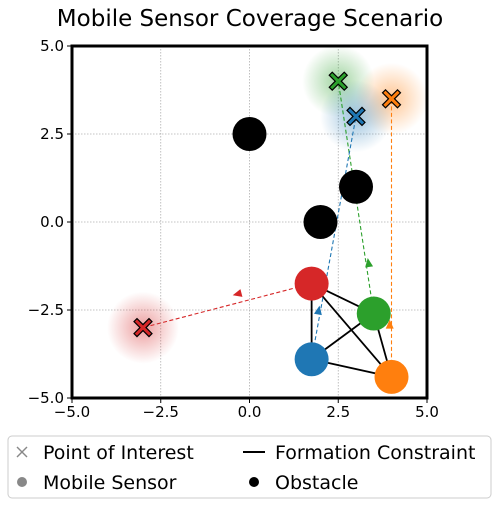 This screenshot has width=499, height=506. What do you see at coordinates (46, 398) in the screenshot?
I see `y-tick-label: −5.0` at bounding box center [46, 398].